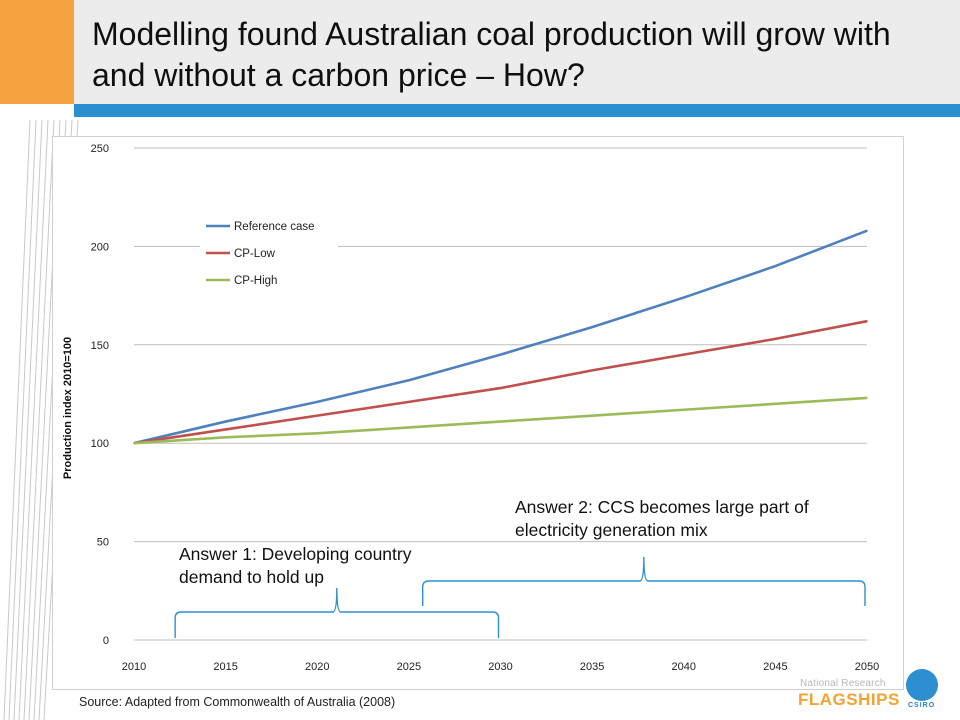  What do you see at coordinates (106, 641) in the screenshot?
I see `y-tick-label: 0` at bounding box center [106, 641].